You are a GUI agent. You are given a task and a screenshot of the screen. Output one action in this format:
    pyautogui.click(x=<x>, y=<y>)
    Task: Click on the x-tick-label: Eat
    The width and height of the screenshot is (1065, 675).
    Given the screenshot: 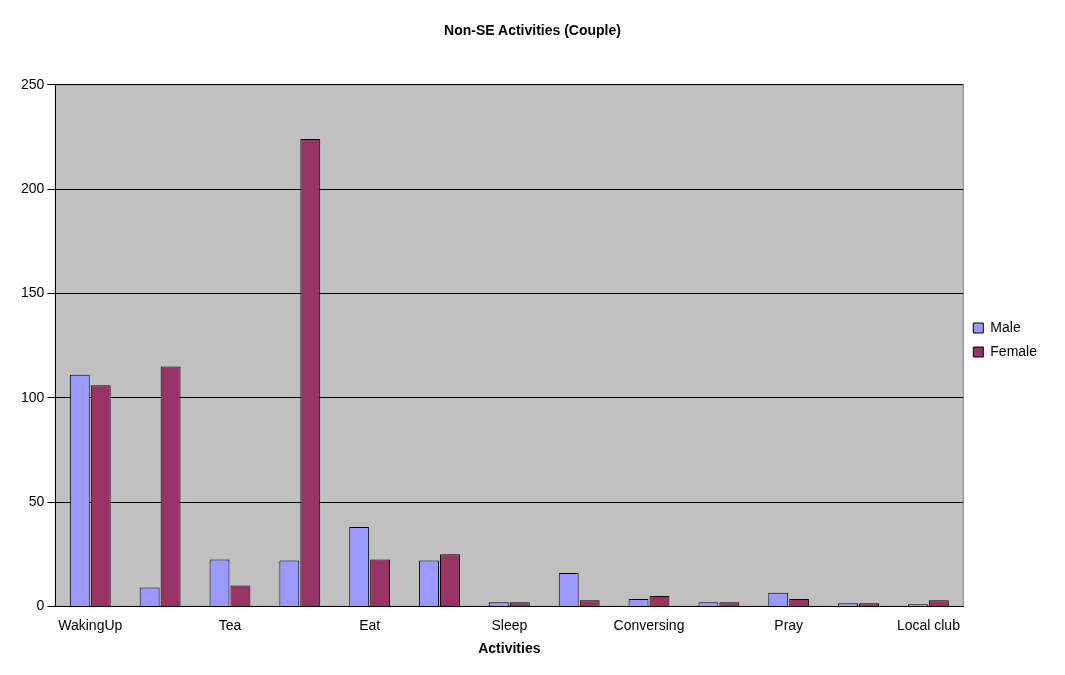 What is the action you would take?
    pyautogui.click(x=370, y=624)
    